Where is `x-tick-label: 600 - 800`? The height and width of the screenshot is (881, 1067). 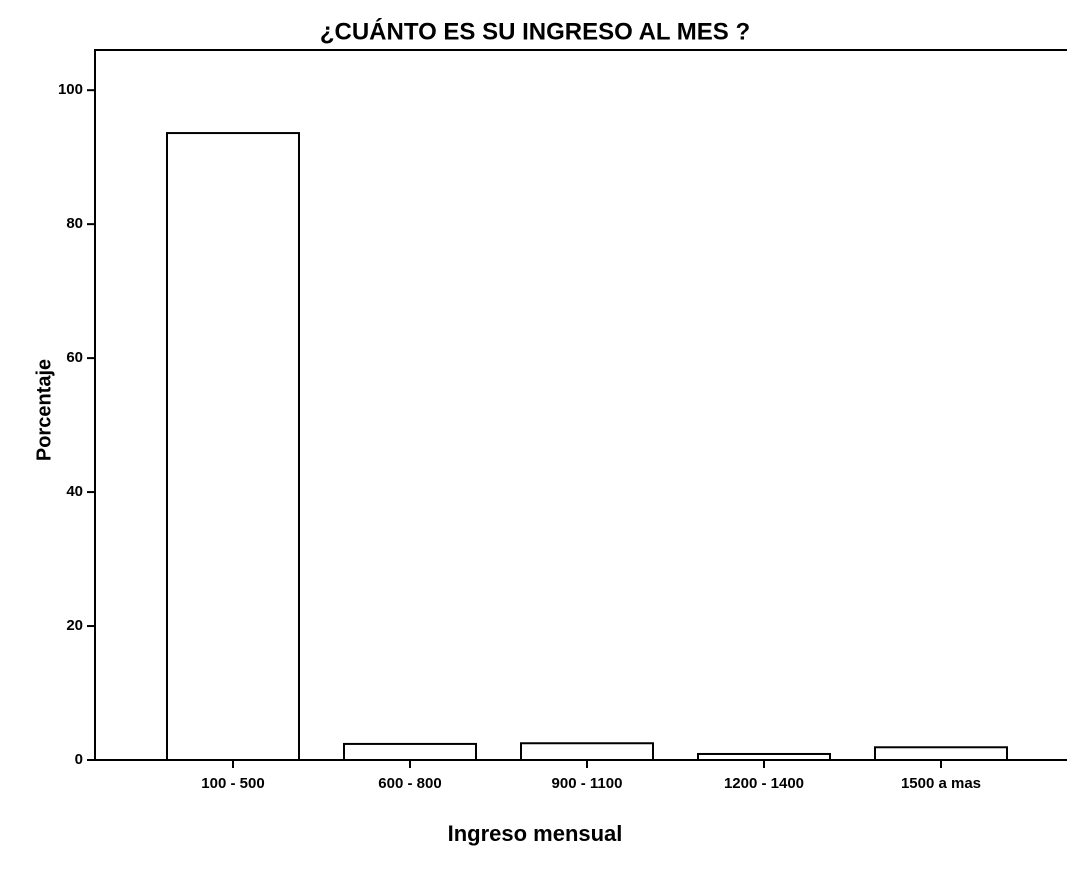 x-tick-label: 600 - 800 is located at coordinates (409, 783).